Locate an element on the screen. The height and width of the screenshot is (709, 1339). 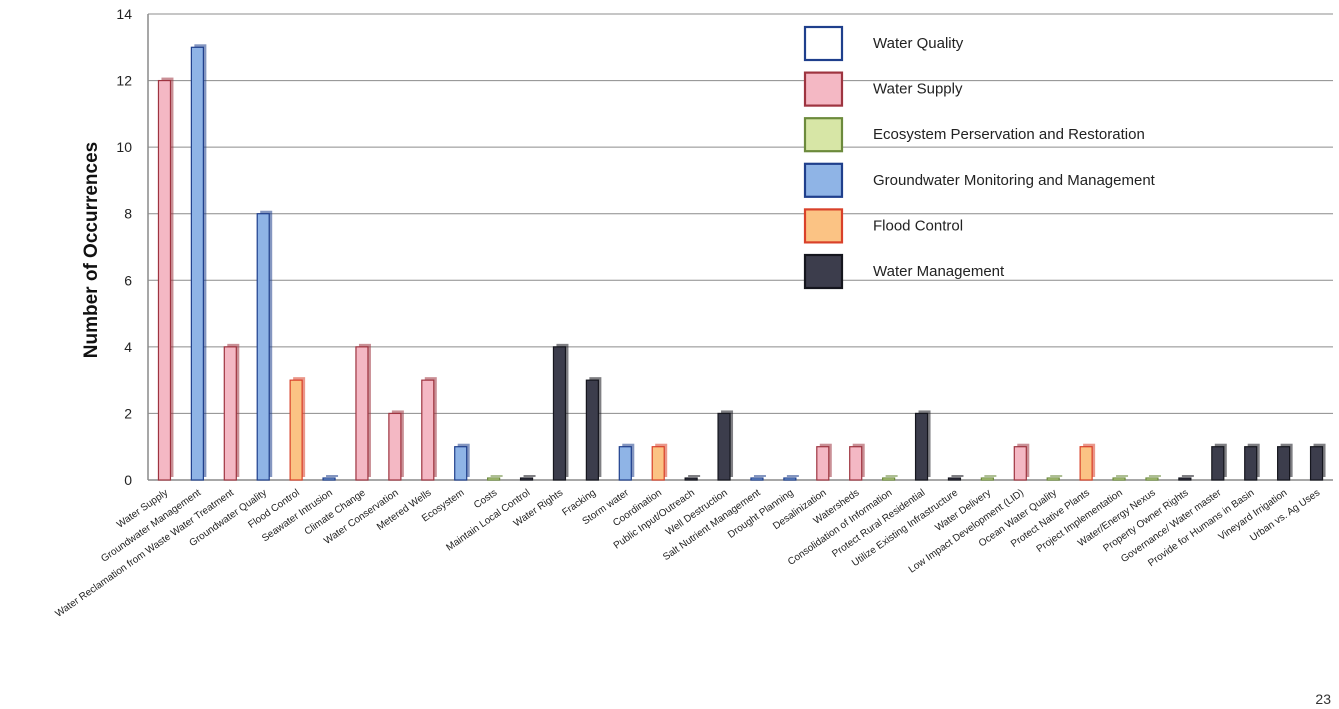
y-tick-label: 2 is located at coordinates (128, 413).